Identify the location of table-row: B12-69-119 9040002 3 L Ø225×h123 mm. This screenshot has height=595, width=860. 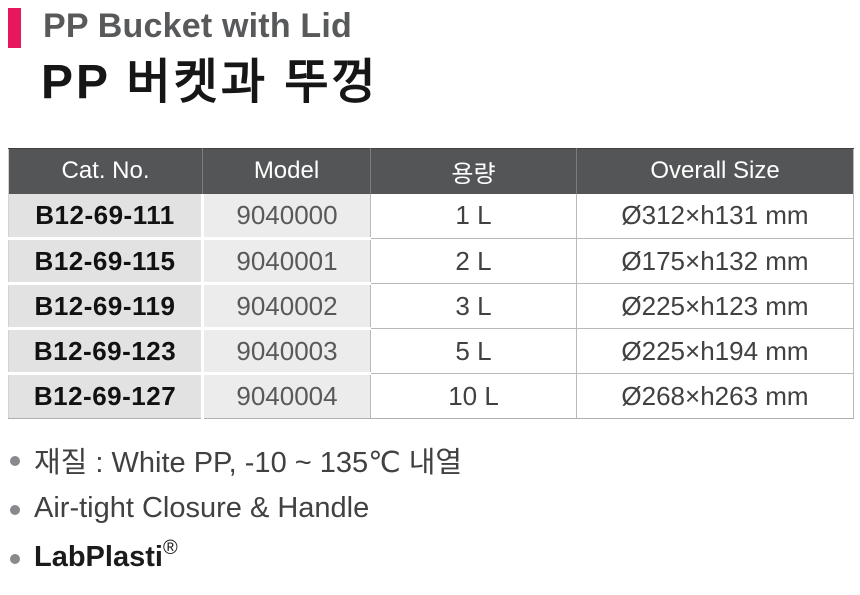
(431, 307).